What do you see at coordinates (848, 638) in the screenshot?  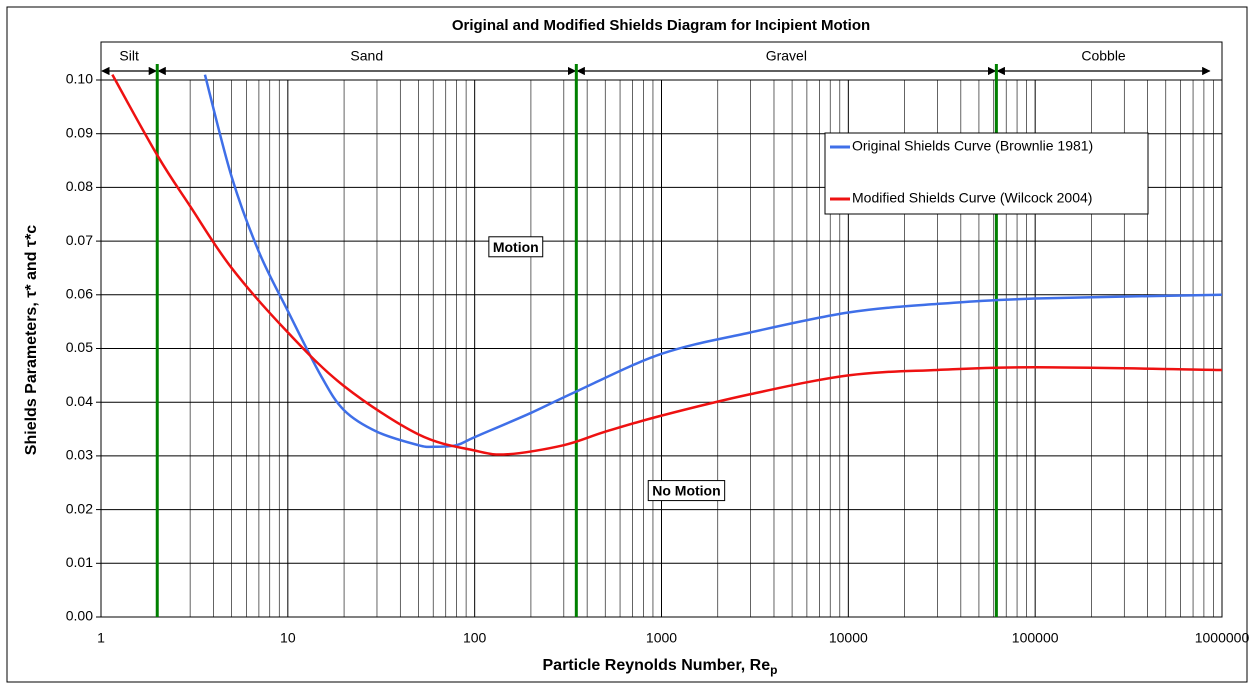 I see `x-tick-label: 10000` at bounding box center [848, 638].